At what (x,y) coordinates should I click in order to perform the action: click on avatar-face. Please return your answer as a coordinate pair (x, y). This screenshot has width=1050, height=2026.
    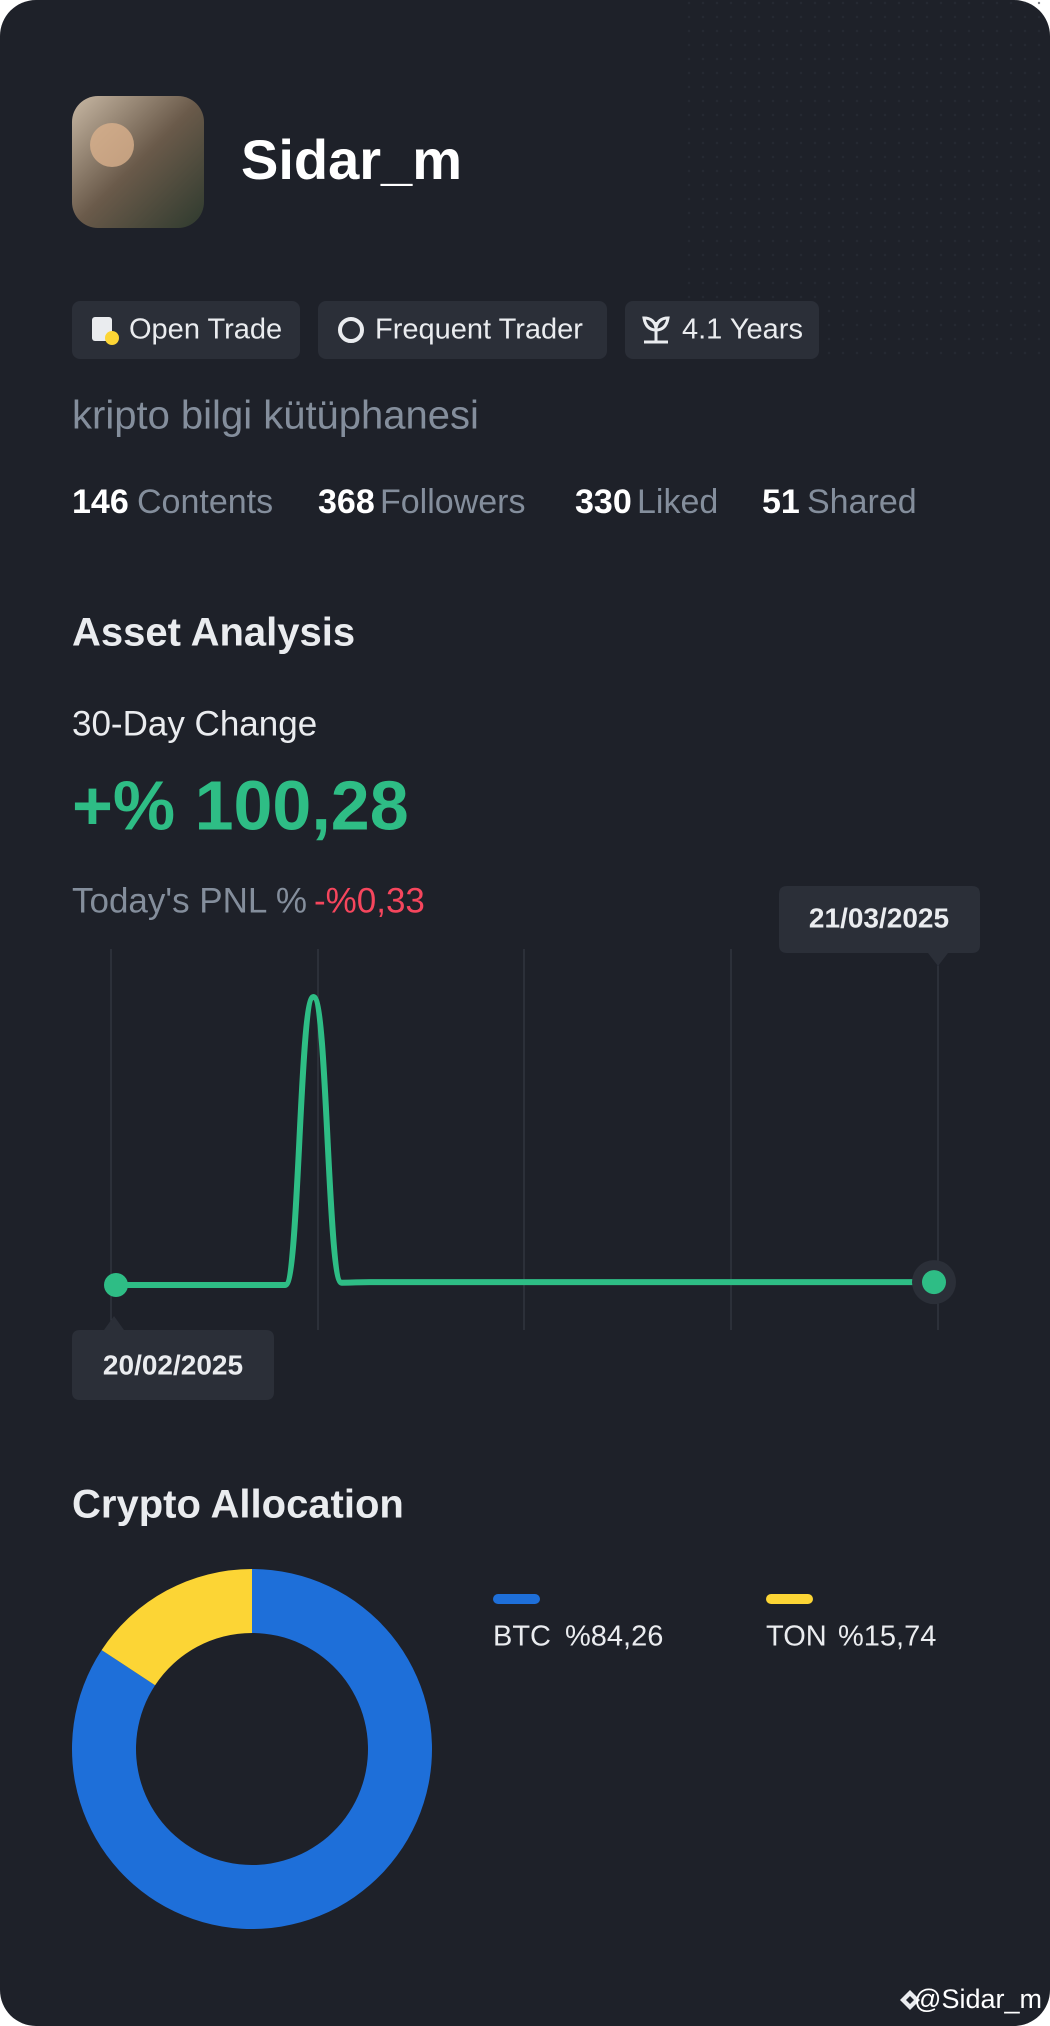
    Looking at the image, I should click on (112, 145).